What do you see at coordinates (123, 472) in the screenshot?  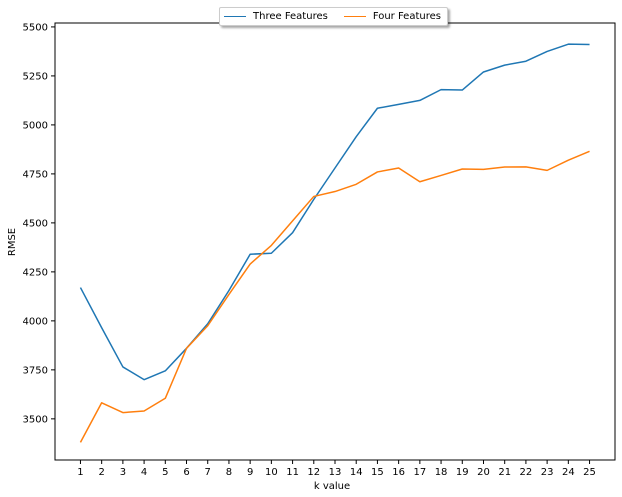 I see `x-tick-label: 3` at bounding box center [123, 472].